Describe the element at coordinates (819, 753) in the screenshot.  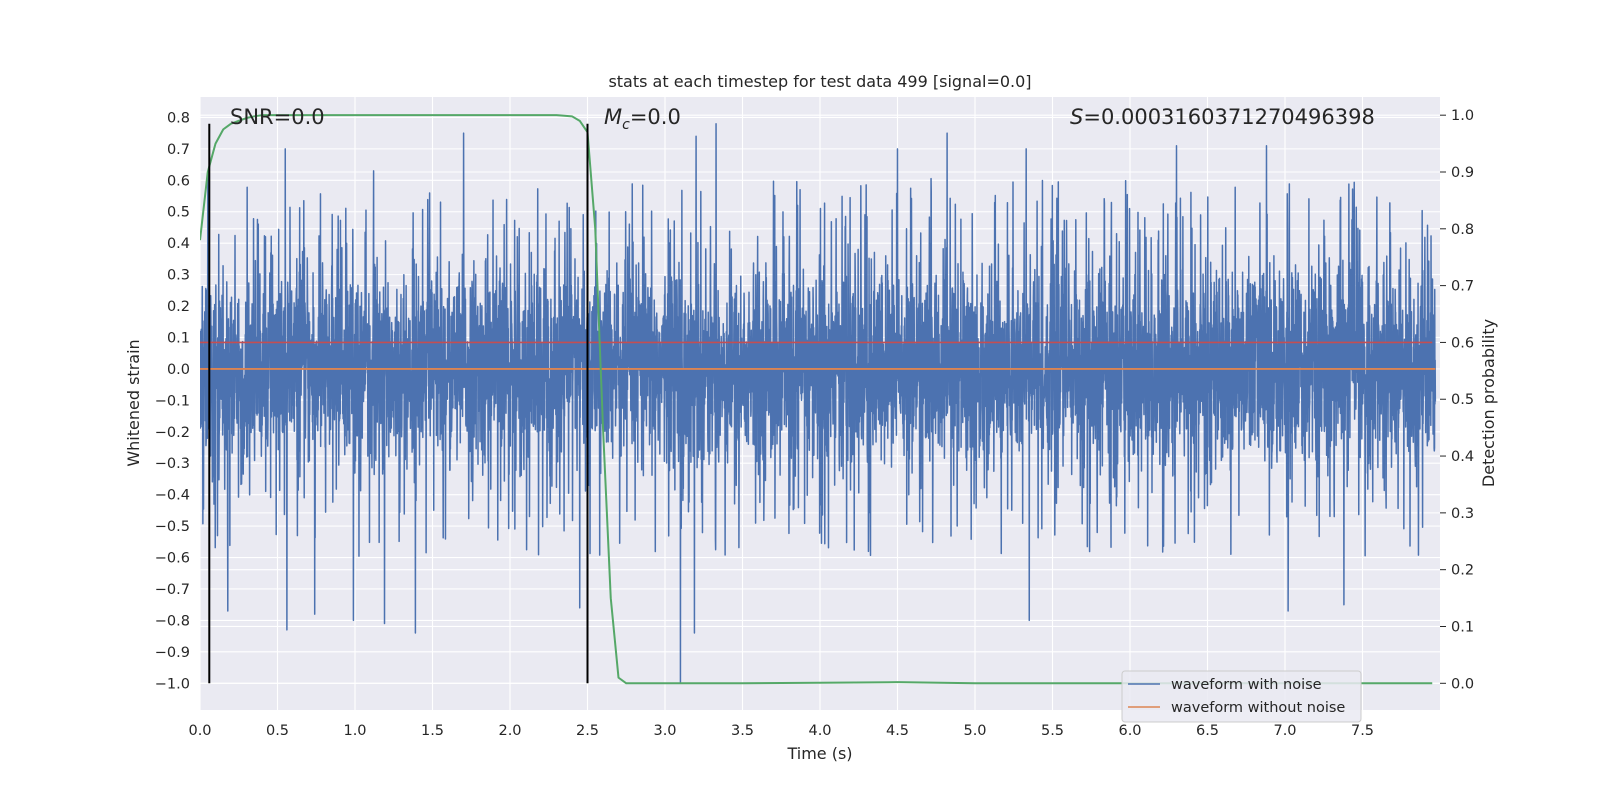
I see `x-axis-label: Time (s)` at that location.